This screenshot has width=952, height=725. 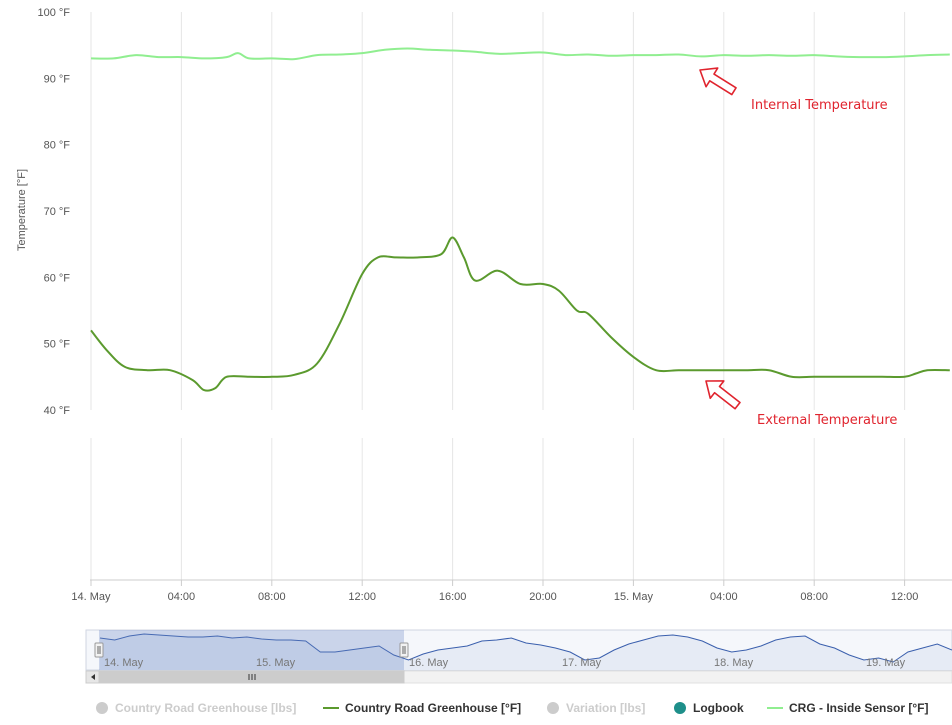 I want to click on x-tick-label: 16:00, so click(x=453, y=597).